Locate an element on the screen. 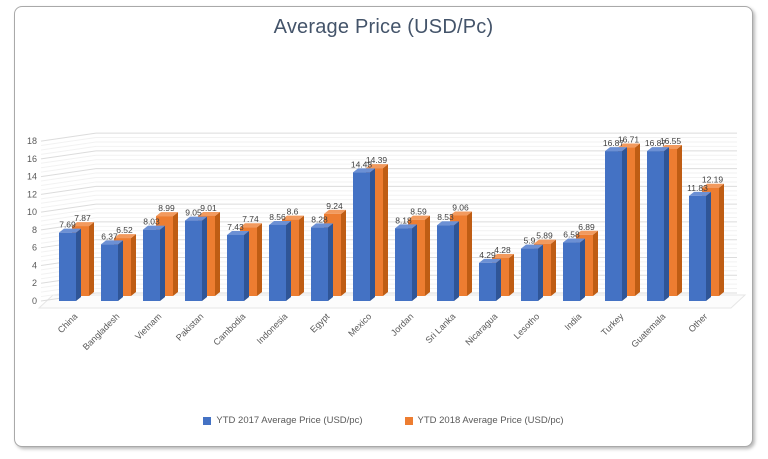 The height and width of the screenshot is (459, 768). bar-2017-cambodia-side is located at coordinates (246, 265).